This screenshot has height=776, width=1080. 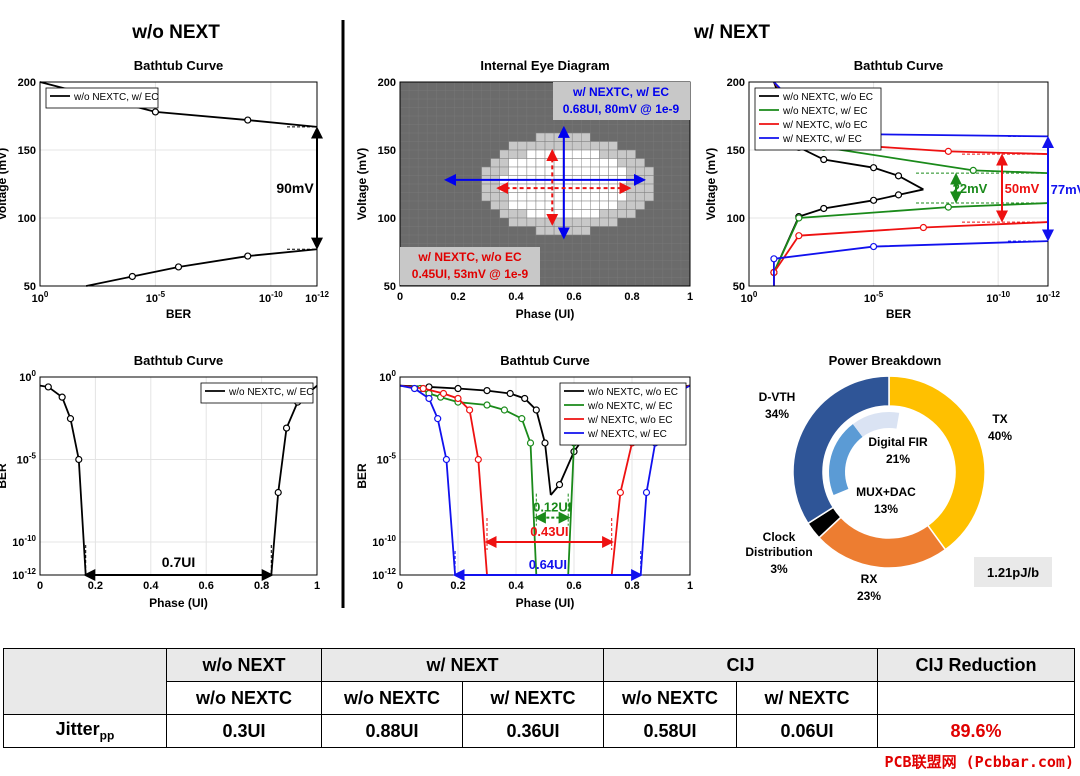 What do you see at coordinates (998, 297) in the screenshot?
I see `x-tick-label: 10-10` at bounding box center [998, 297].